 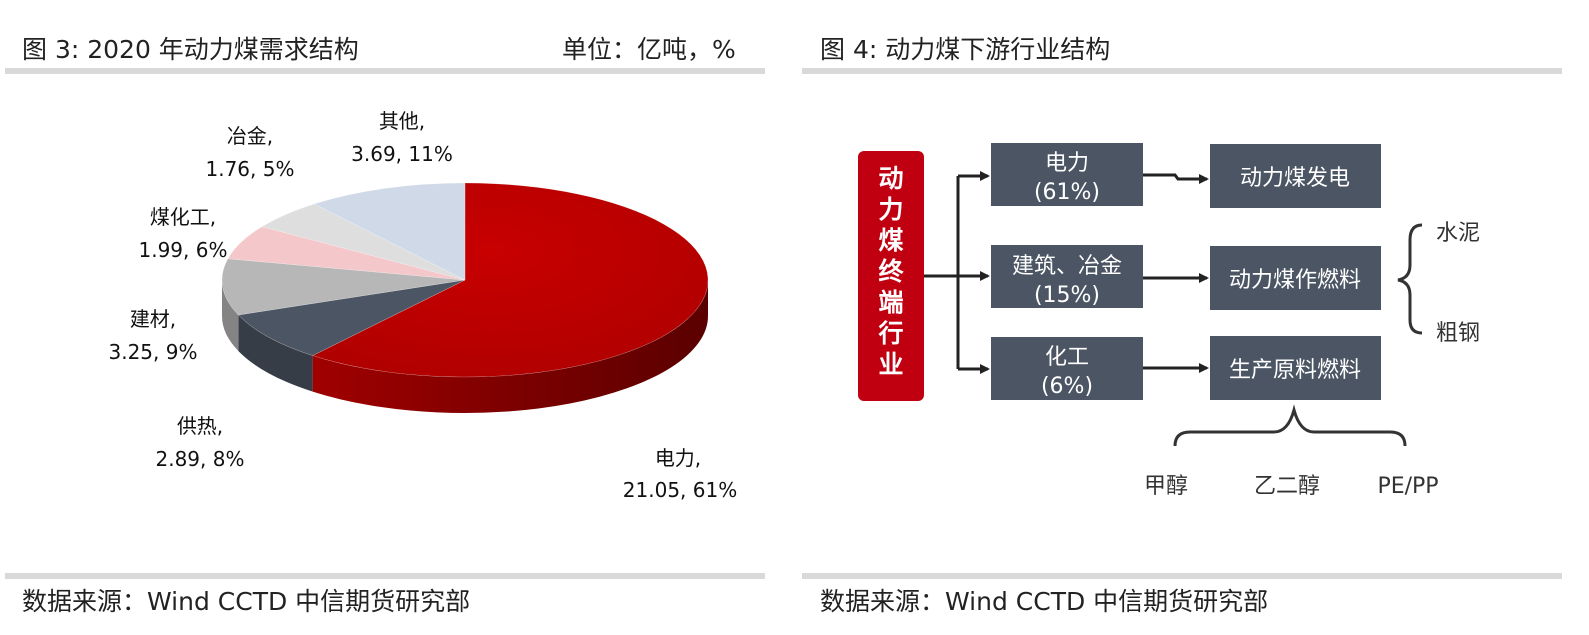 What do you see at coordinates (190, 49) in the screenshot?
I see `figure3-title: 图 3: 2020 年动力煤需求结构` at bounding box center [190, 49].